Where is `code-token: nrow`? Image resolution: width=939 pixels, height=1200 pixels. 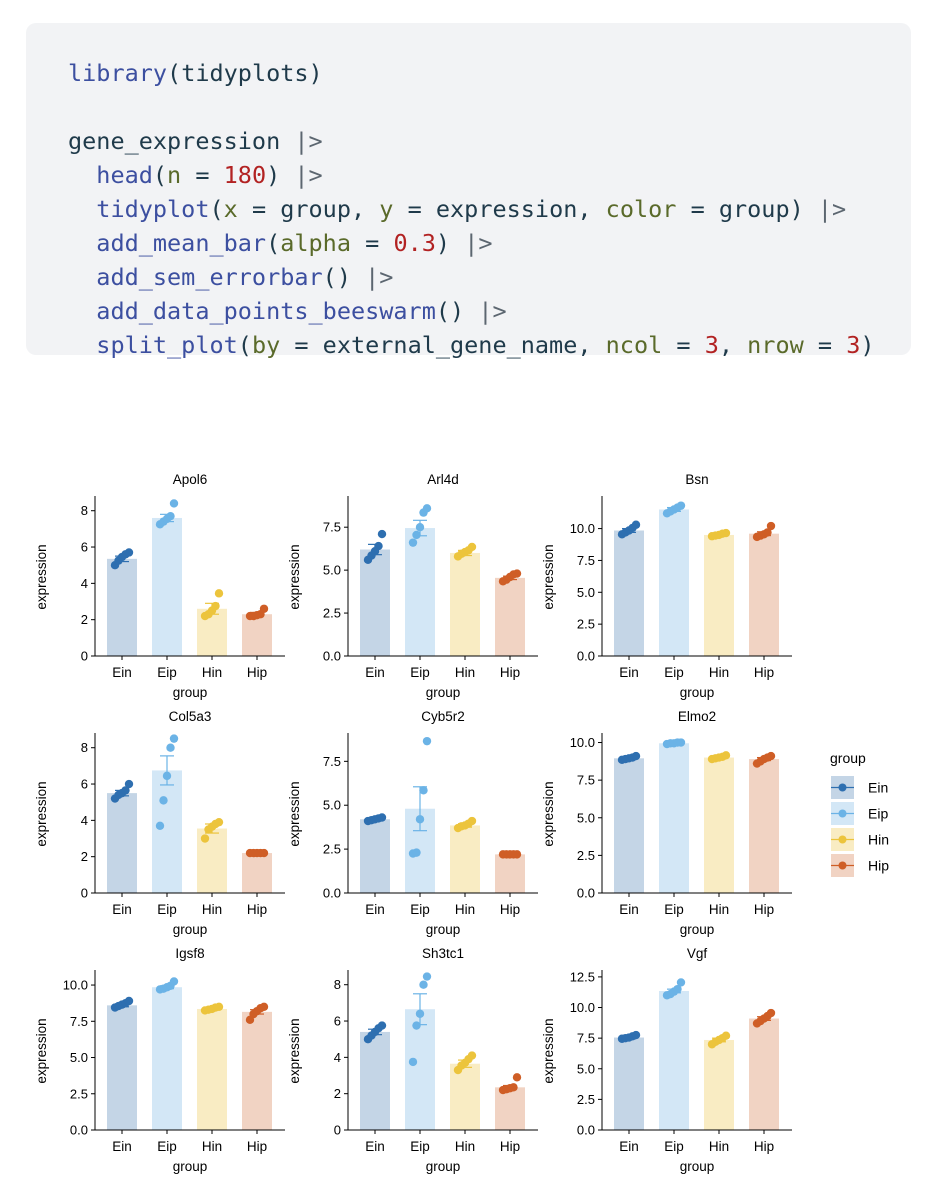
code-token: nrow is located at coordinates (775, 345).